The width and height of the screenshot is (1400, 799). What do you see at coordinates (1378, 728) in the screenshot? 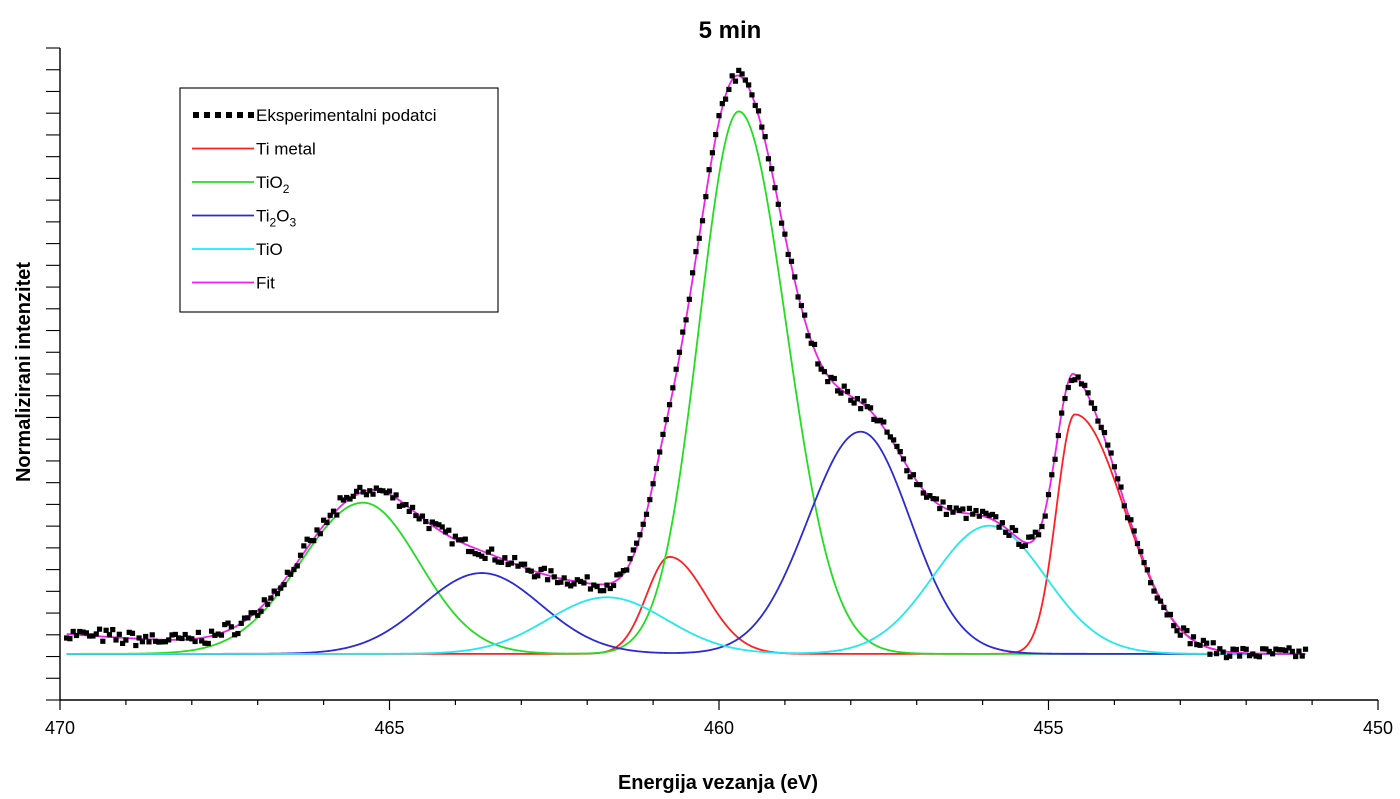
I see `x-tick-label: 450` at bounding box center [1378, 728].